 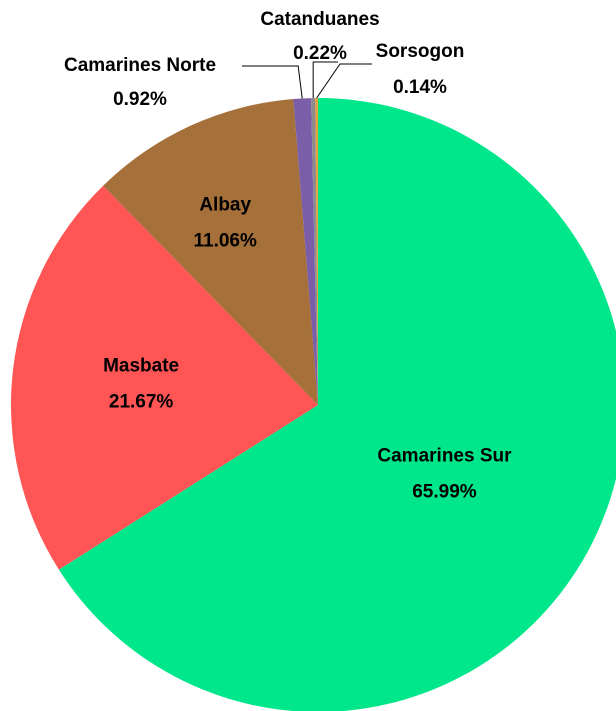 I want to click on slice-label: Catanduanes, so click(x=319, y=19).